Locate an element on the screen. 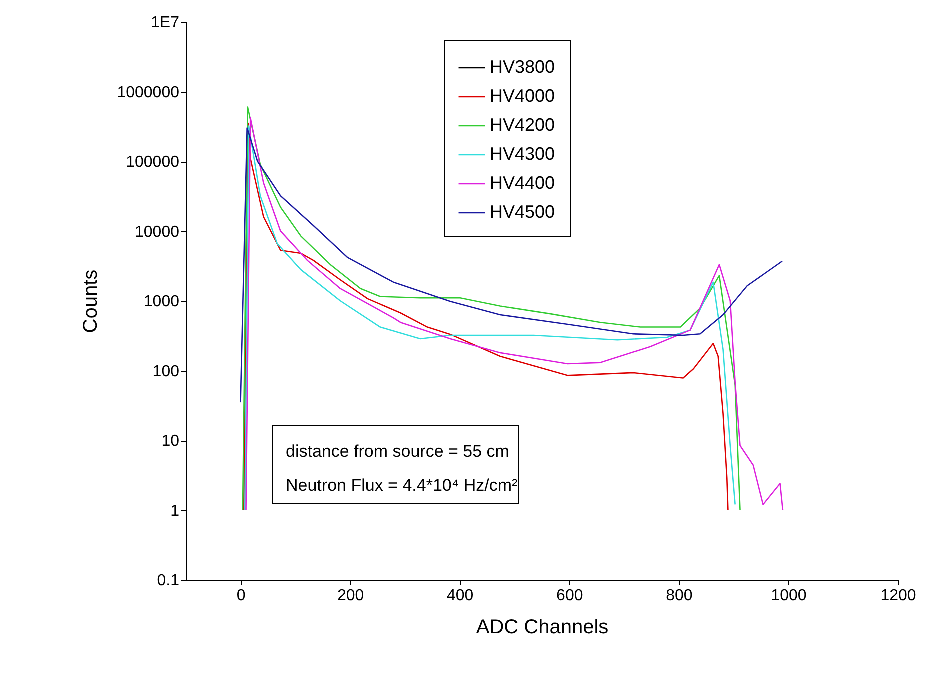 The width and height of the screenshot is (937, 680). x-tick-label: 600 is located at coordinates (570, 596).